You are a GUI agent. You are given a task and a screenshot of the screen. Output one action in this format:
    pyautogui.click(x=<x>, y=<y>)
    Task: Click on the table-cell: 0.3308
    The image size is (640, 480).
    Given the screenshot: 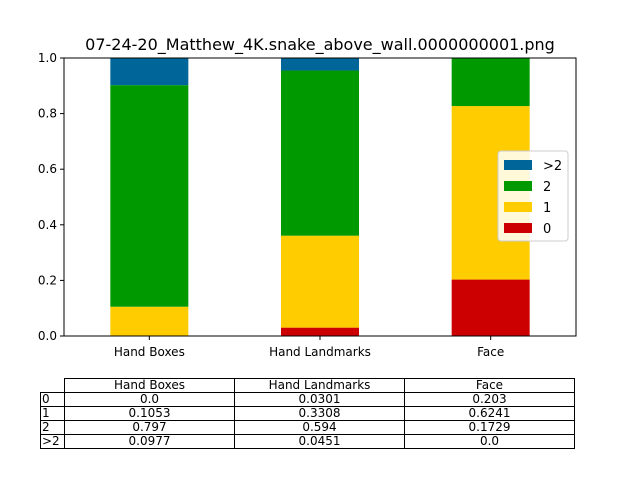 What is the action you would take?
    pyautogui.click(x=319, y=413)
    